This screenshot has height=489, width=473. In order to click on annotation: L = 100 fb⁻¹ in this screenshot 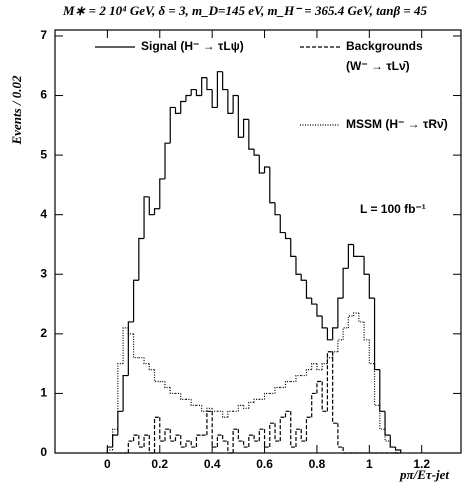, I will do `click(393, 209)`.